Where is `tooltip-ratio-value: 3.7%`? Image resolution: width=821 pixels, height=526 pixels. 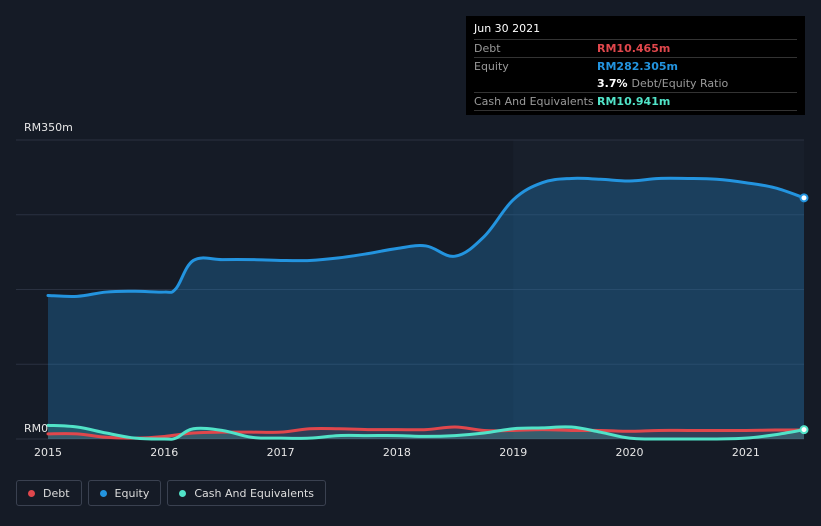
tooltip-ratio-value: 3.7% is located at coordinates (612, 83).